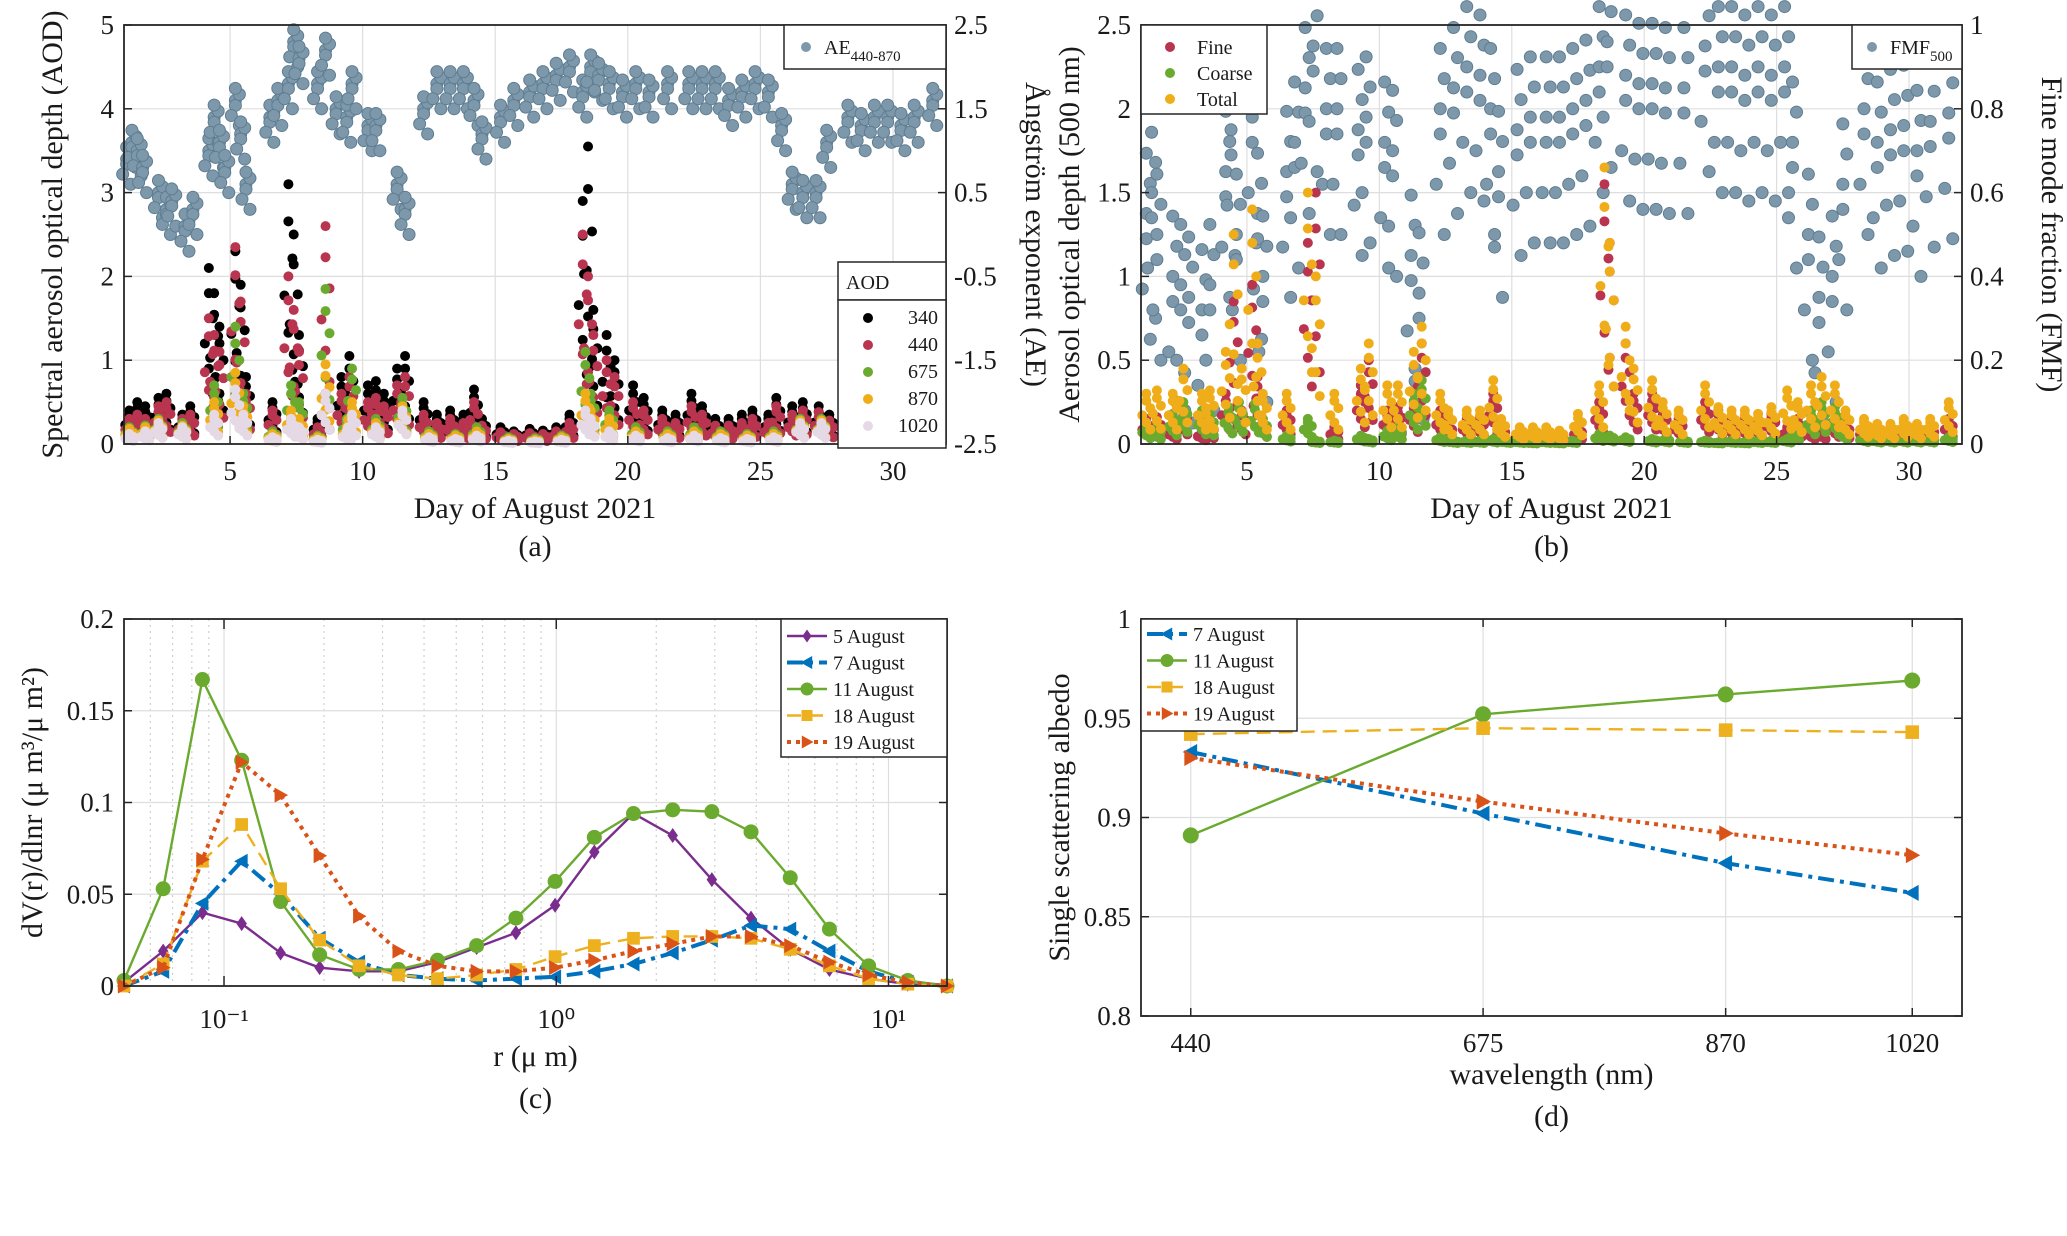 The width and height of the screenshot is (2067, 1236). Describe the element at coordinates (869, 637) in the screenshot. I see `legend-label: 5 August` at that location.